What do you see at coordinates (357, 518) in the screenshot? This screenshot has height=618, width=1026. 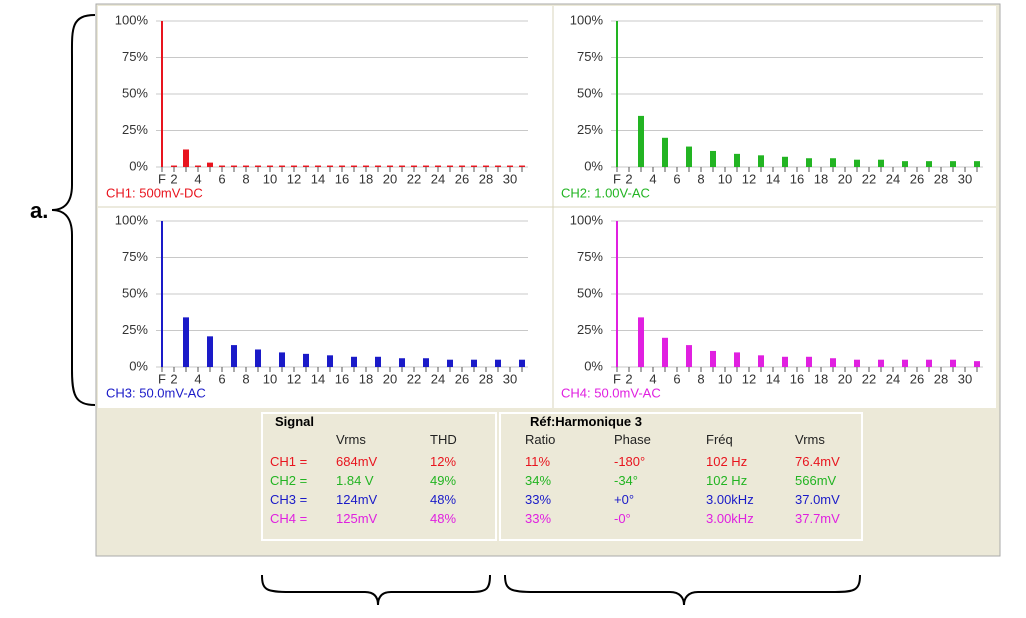 I see `table-cell: 125mV` at bounding box center [357, 518].